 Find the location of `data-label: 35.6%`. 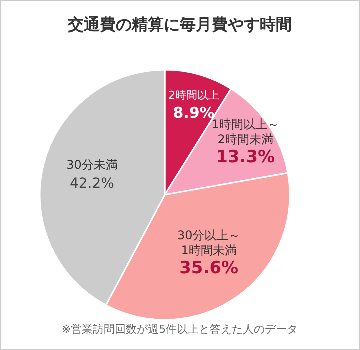

data-label: 35.6% is located at coordinates (209, 268).